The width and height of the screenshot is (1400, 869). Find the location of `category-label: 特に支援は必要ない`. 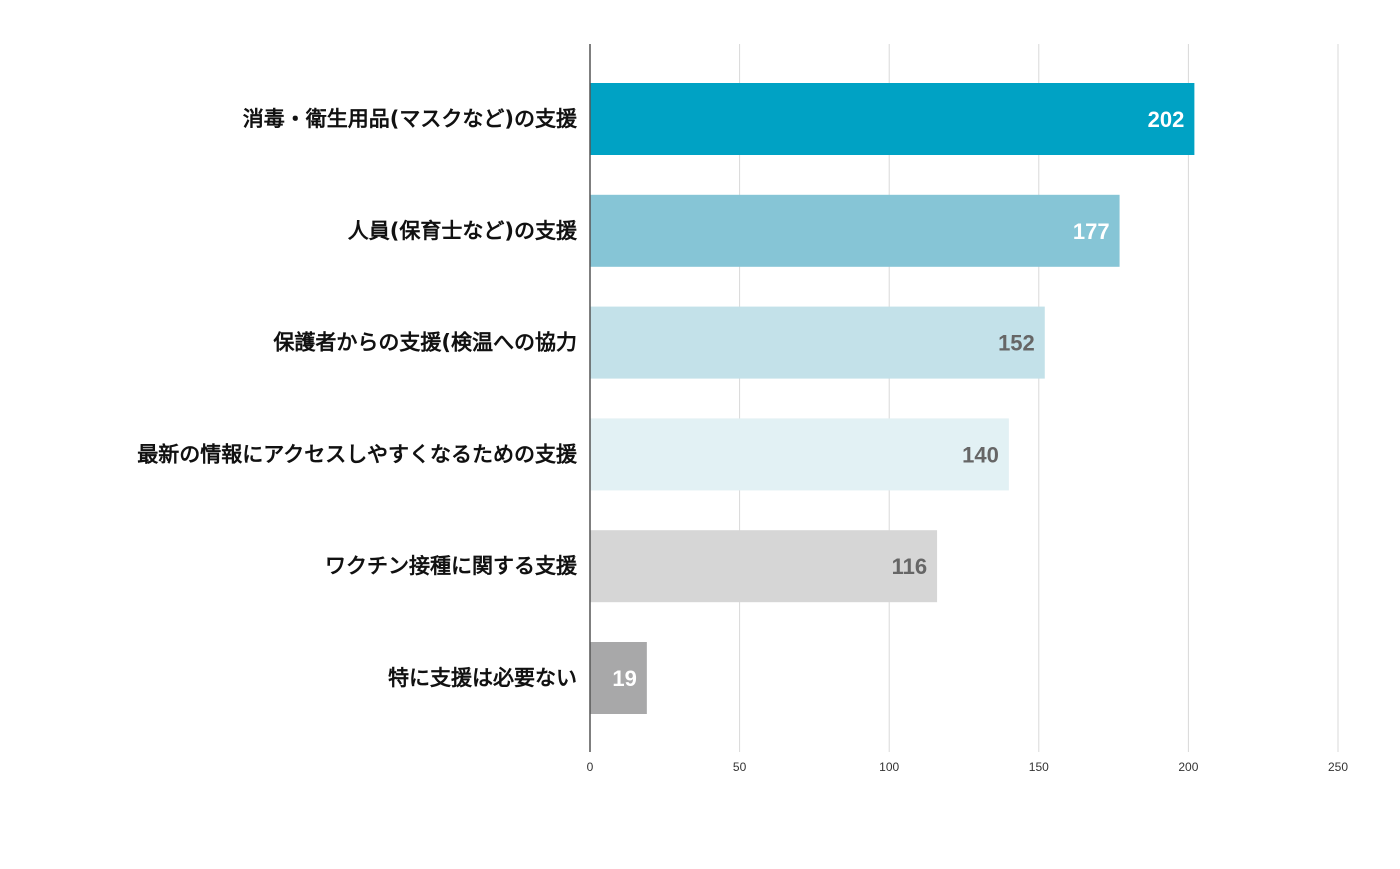

category-label: 特に支援は必要ない is located at coordinates (482, 678).